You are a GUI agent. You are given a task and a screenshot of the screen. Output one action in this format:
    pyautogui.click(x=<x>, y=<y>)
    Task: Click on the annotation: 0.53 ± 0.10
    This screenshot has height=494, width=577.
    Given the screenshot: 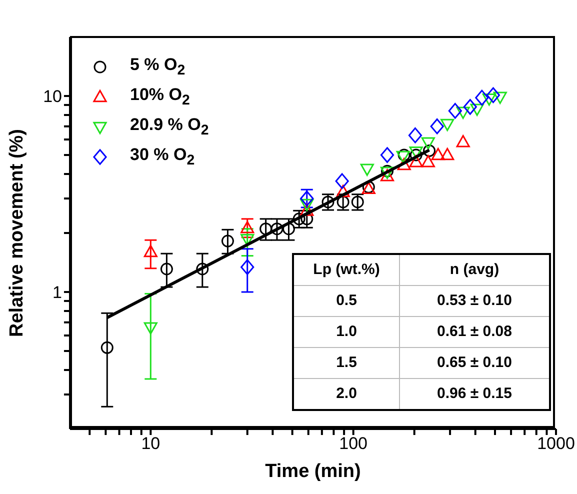 What is the action you would take?
    pyautogui.click(x=474, y=300)
    